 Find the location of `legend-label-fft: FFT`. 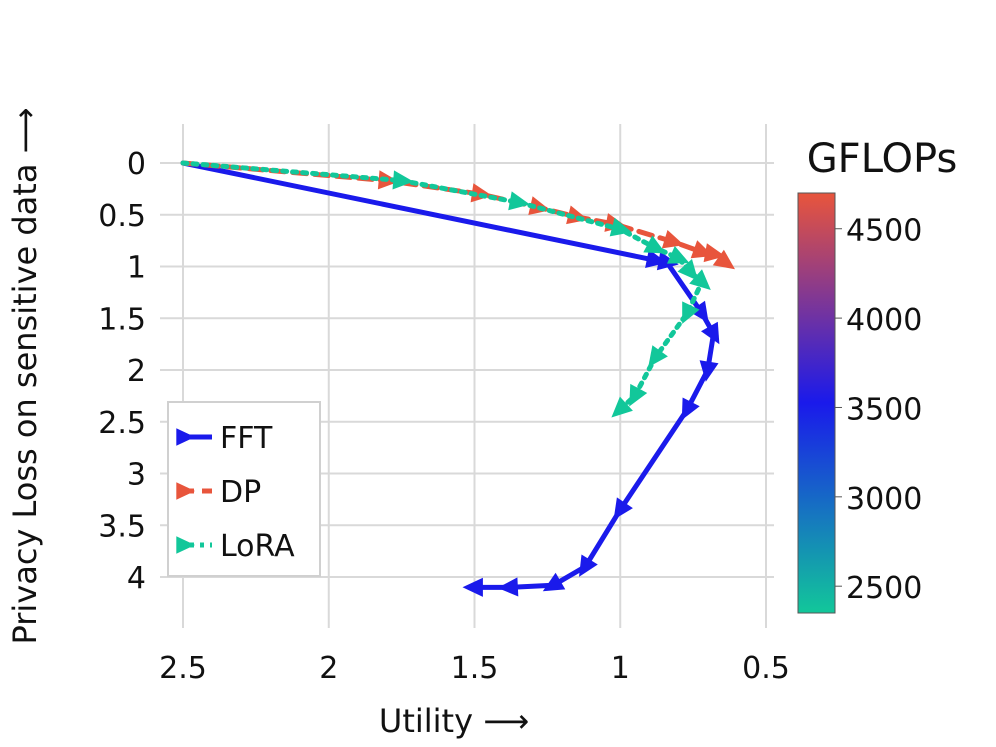

legend-label-fft: FFT is located at coordinates (246, 438).